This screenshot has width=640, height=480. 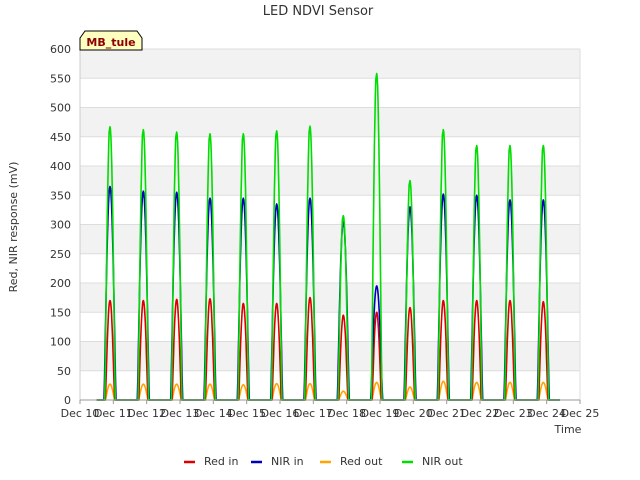 What do you see at coordinates (446, 413) in the screenshot?
I see `x-tick-label: Dec 21` at bounding box center [446, 413].